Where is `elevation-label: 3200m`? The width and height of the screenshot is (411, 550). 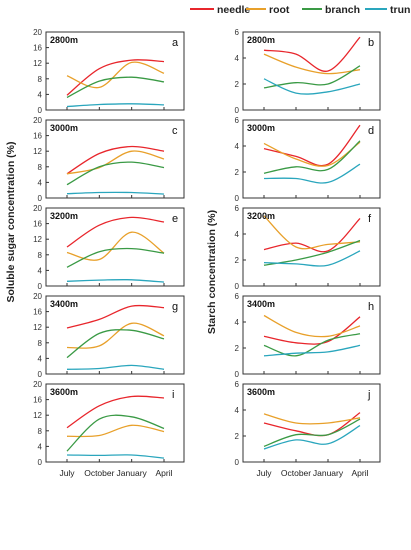 elevation-label: 3200m is located at coordinates (261, 216).